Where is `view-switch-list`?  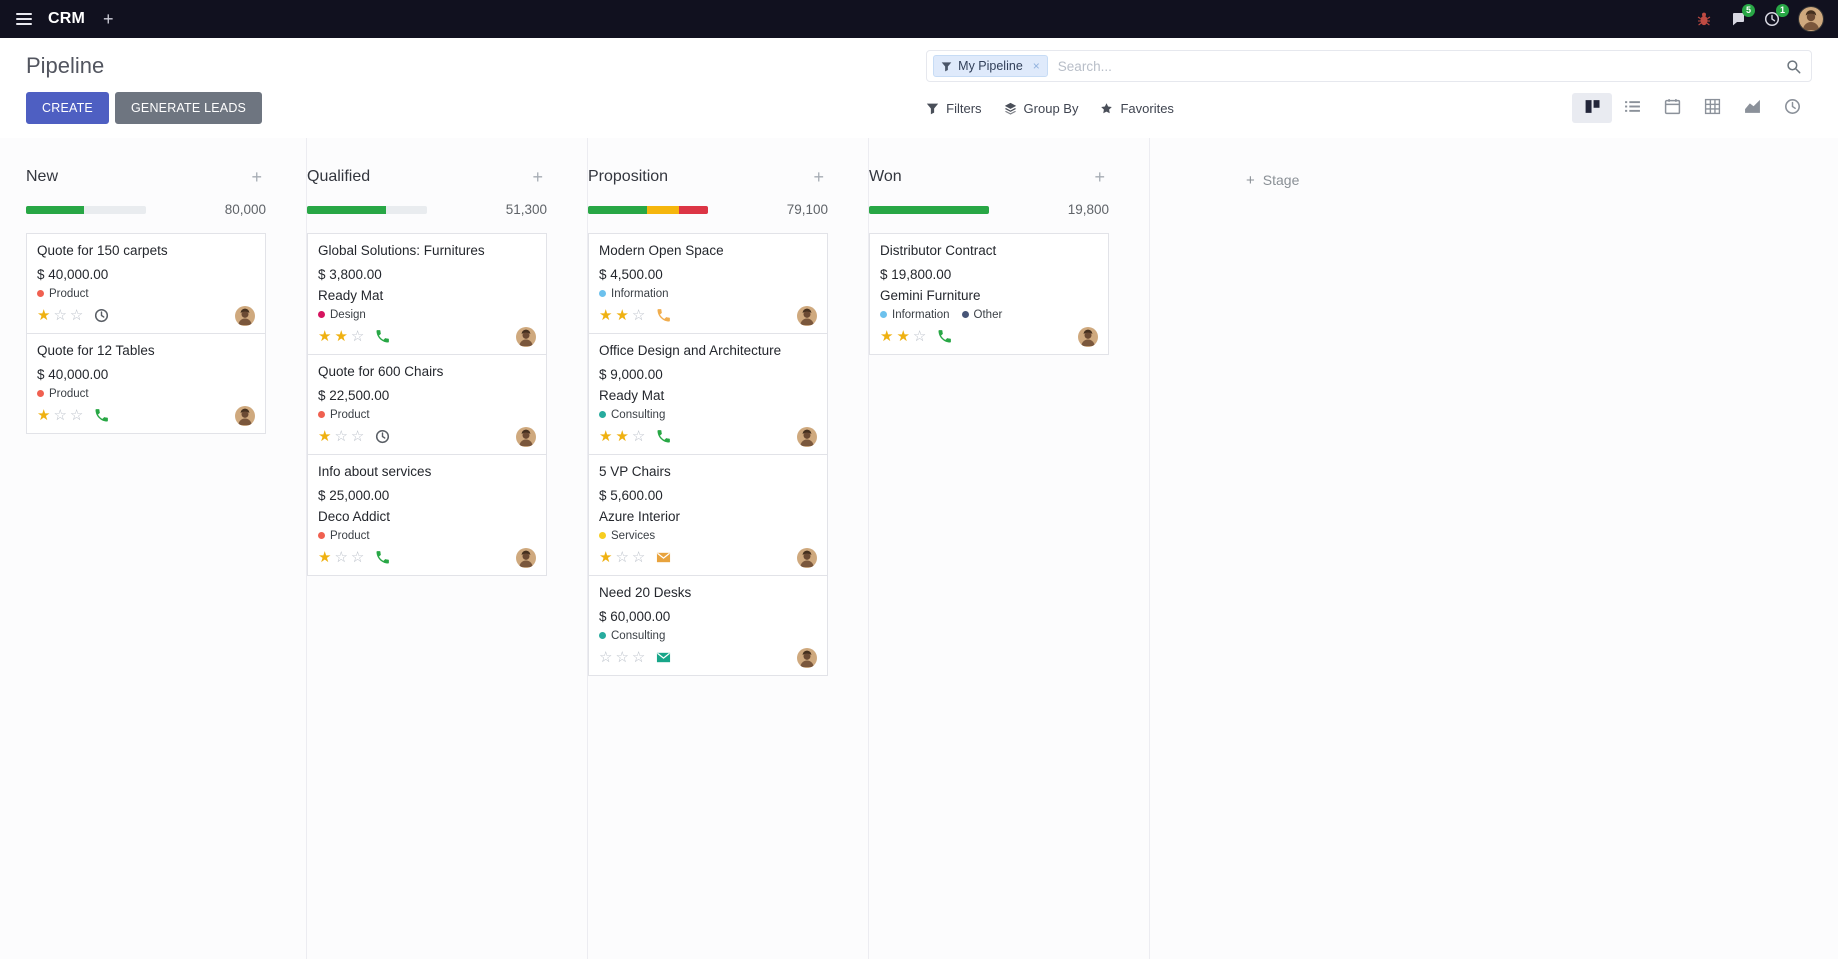 view-switch-list is located at coordinates (1632, 108).